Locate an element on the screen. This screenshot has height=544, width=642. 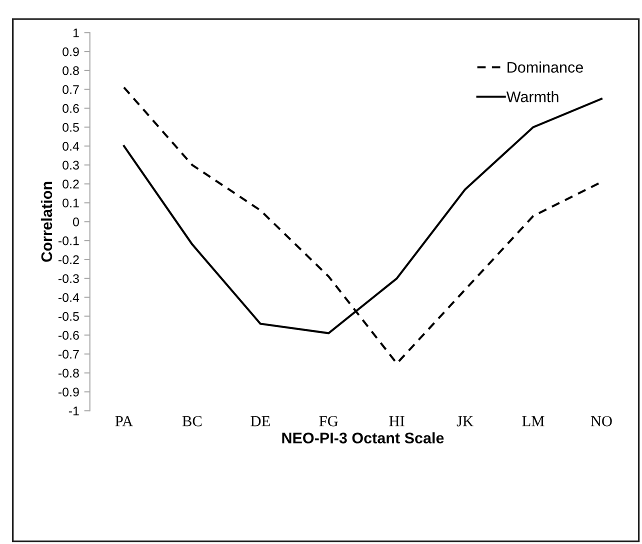
y-tick-label: -0.1 is located at coordinates (68, 241).